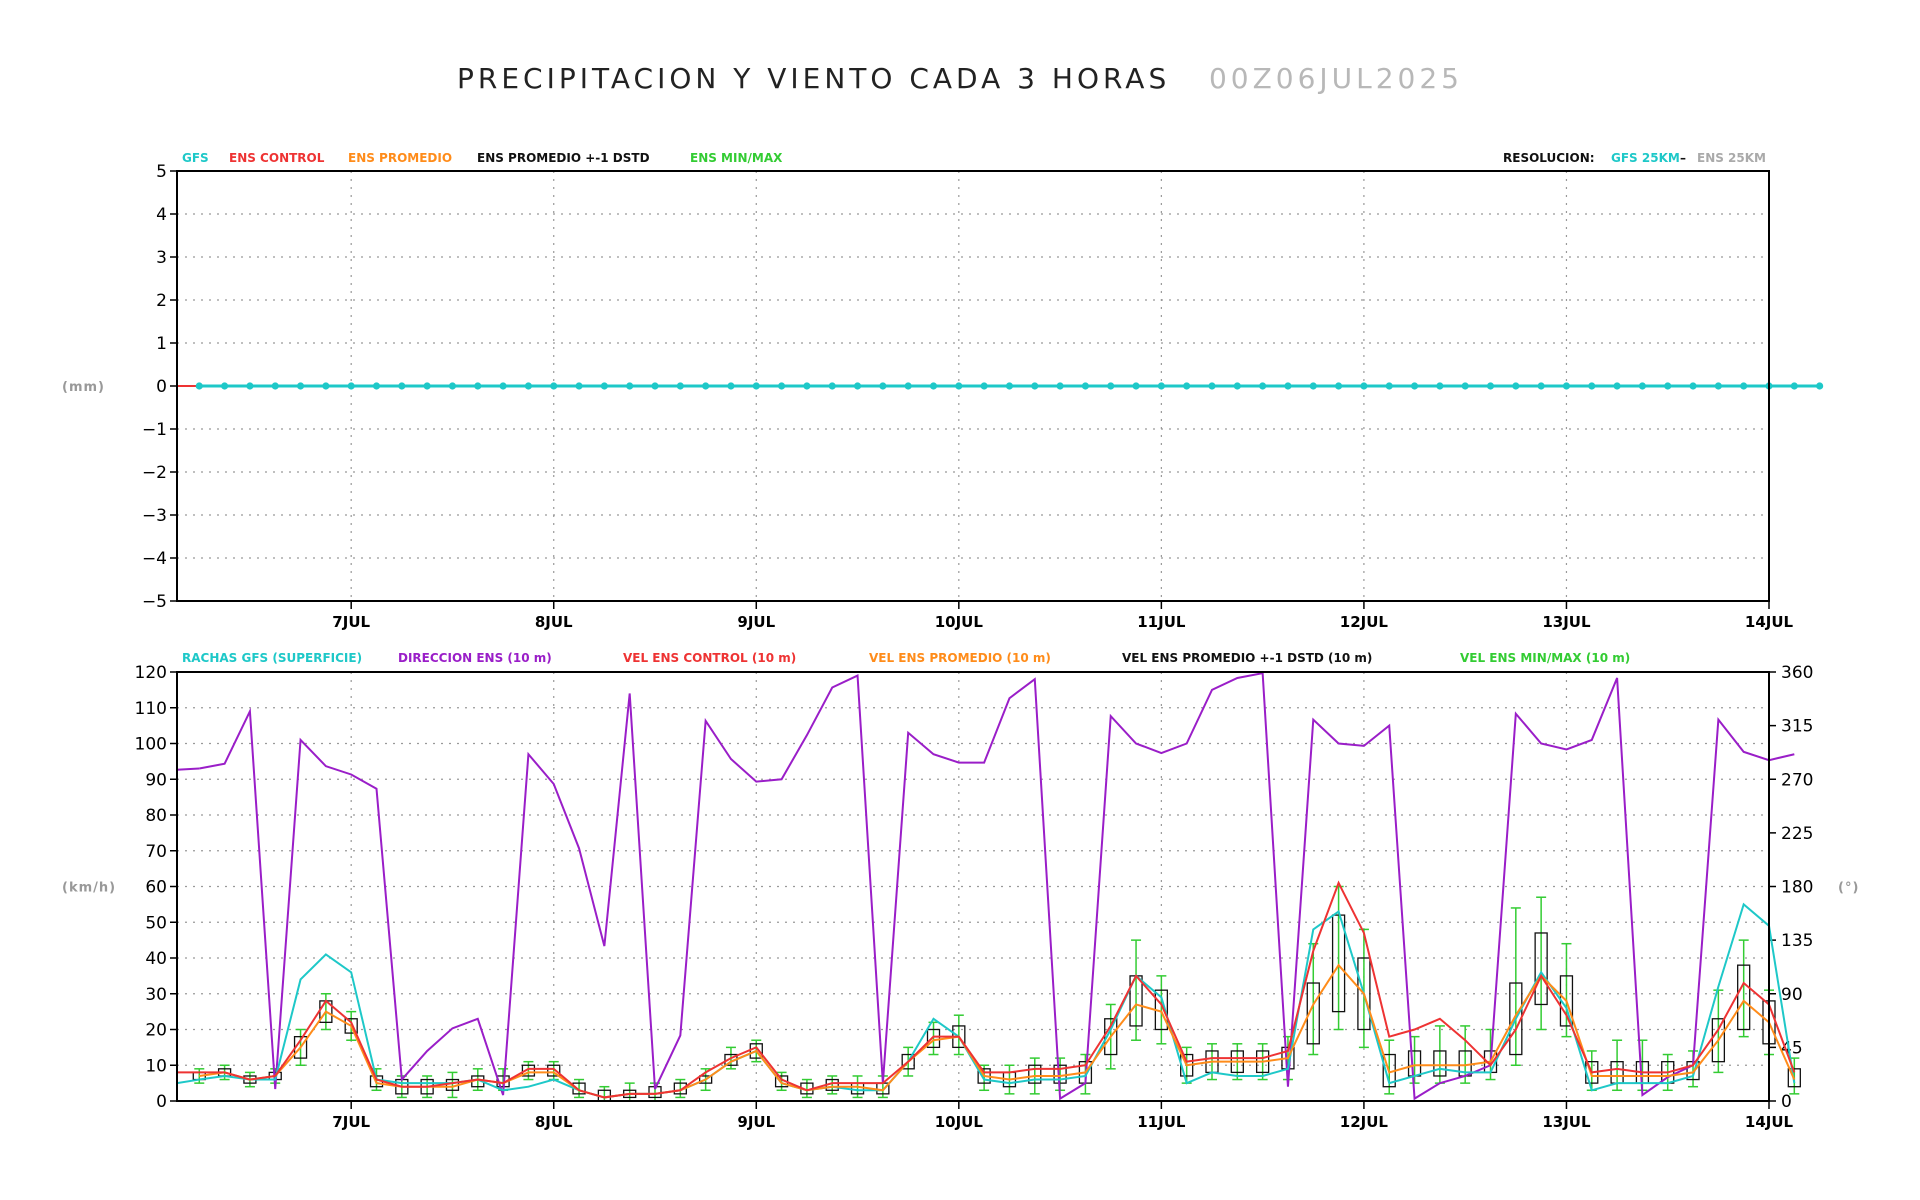 The width and height of the screenshot is (1920, 1200). Describe the element at coordinates (1731, 158) in the screenshot. I see `resolution-ens: ENS 25KM` at that location.